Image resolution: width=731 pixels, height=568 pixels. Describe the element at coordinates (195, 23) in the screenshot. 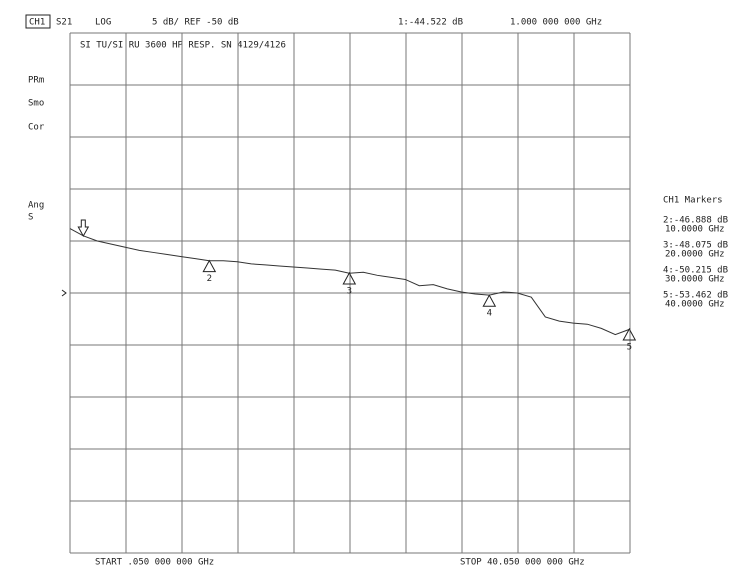

I see `scale-ref: 5 dB/ REF -50 dB` at that location.